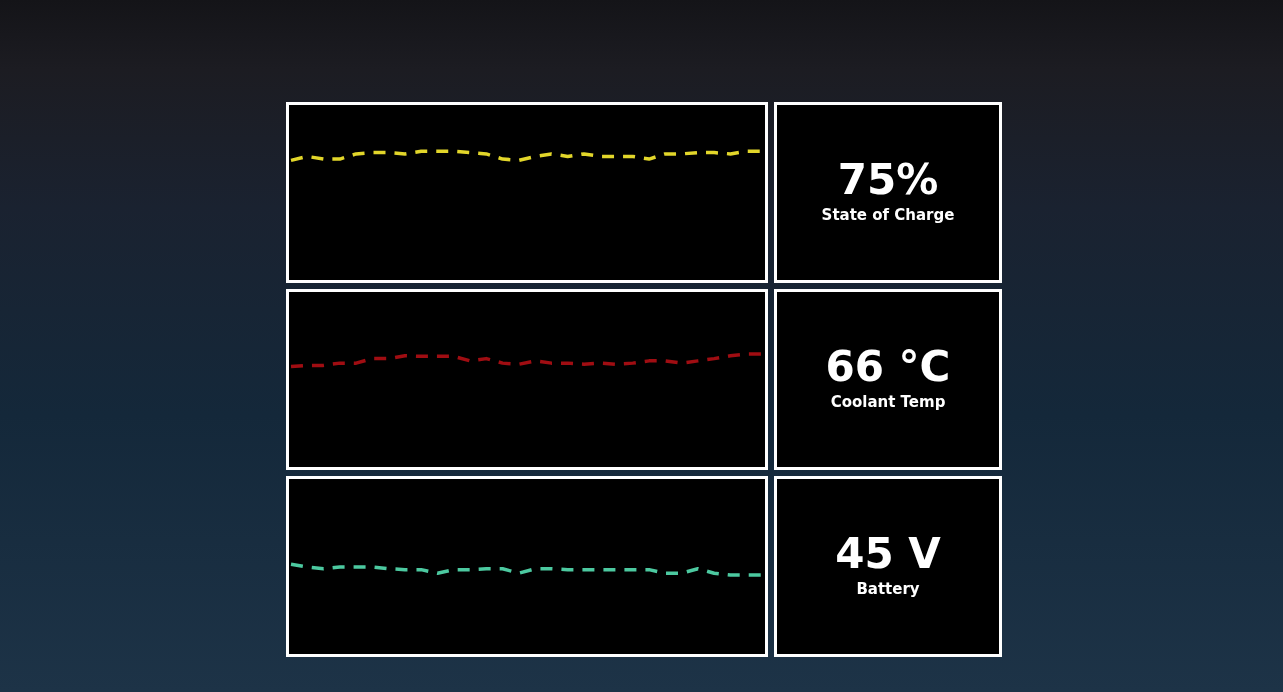  Describe the element at coordinates (888, 214) in the screenshot. I see `text: State of Charge` at that location.